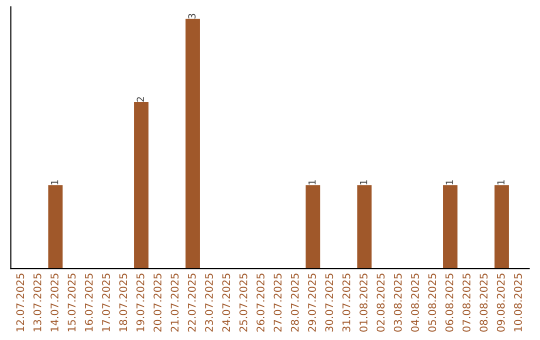  What do you see at coordinates (484, 303) in the screenshot?
I see `x-tick-label: 08.08.2025` at bounding box center [484, 303].